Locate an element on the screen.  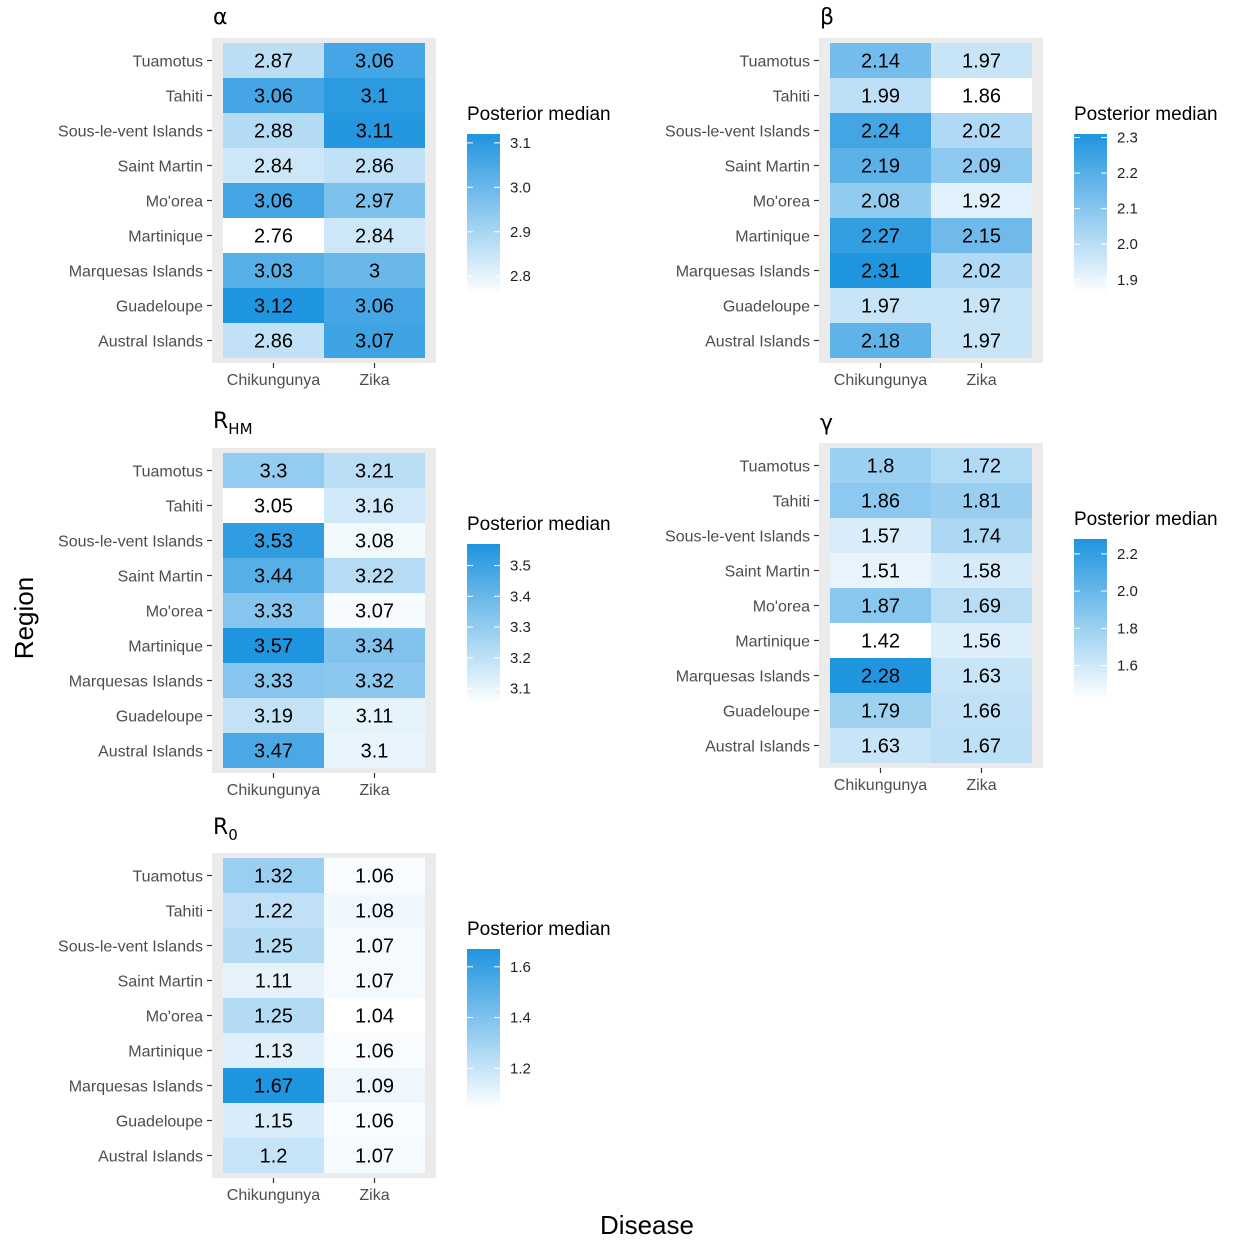
cell-value-label: 1.86 is located at coordinates (880, 502).